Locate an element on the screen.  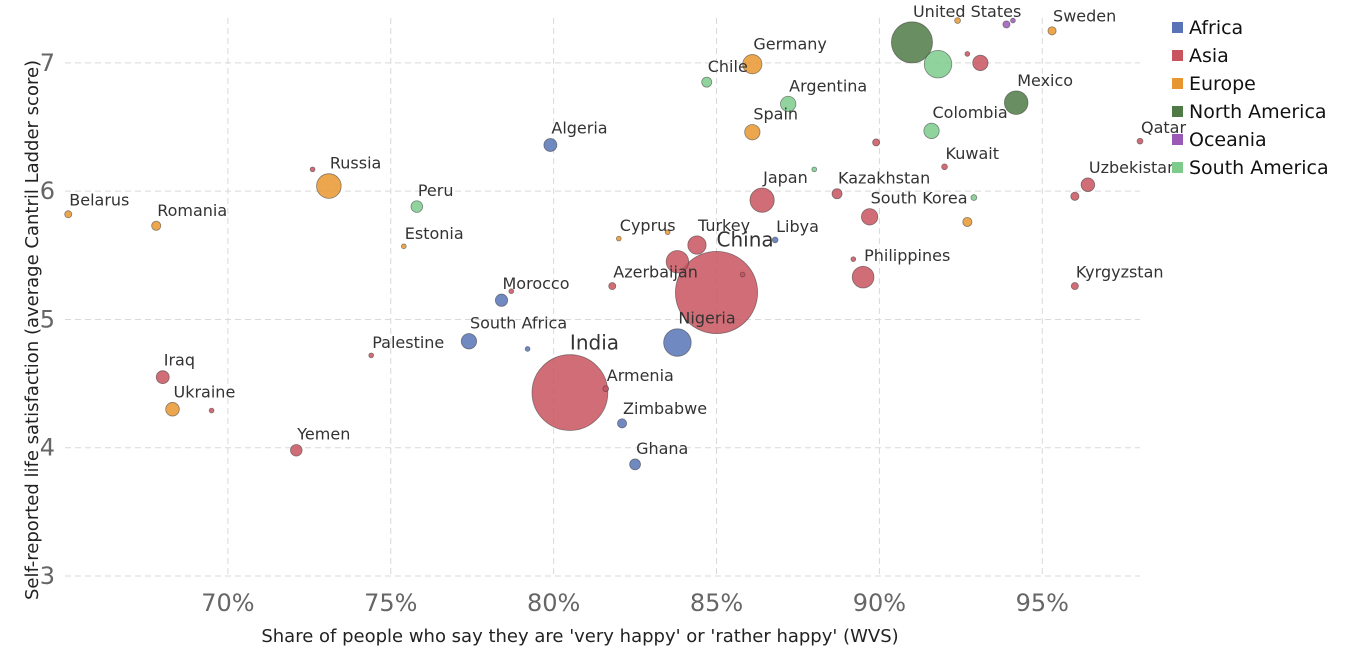
point-kuwait is located at coordinates (944, 167).